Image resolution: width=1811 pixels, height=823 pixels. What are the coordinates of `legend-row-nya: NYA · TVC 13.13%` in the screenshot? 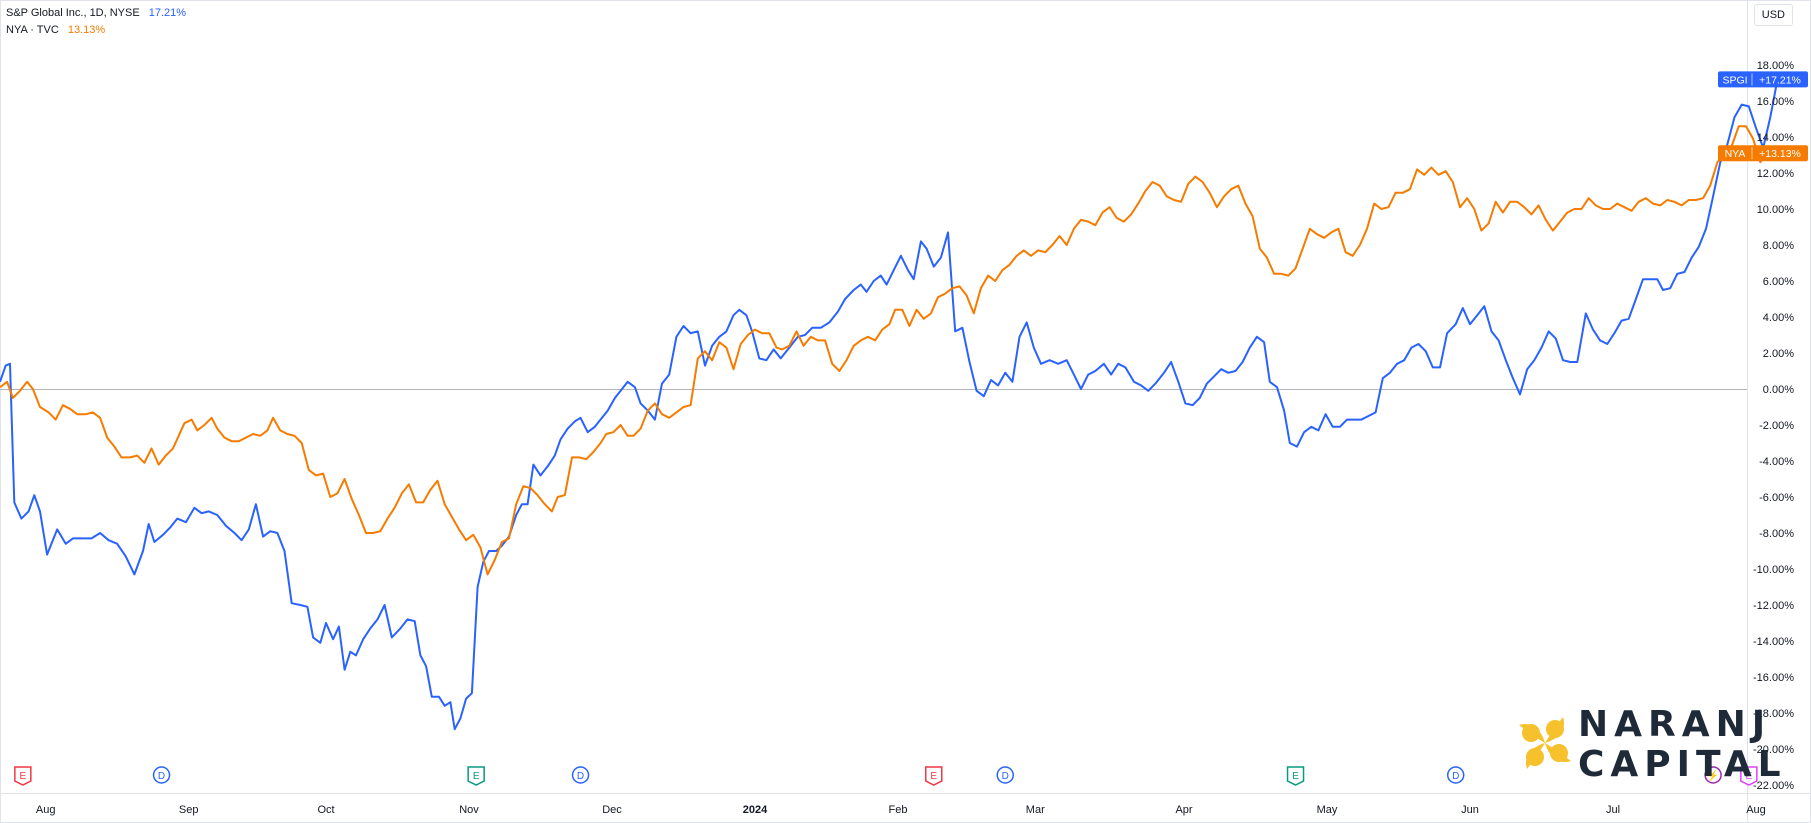 It's located at (96, 30).